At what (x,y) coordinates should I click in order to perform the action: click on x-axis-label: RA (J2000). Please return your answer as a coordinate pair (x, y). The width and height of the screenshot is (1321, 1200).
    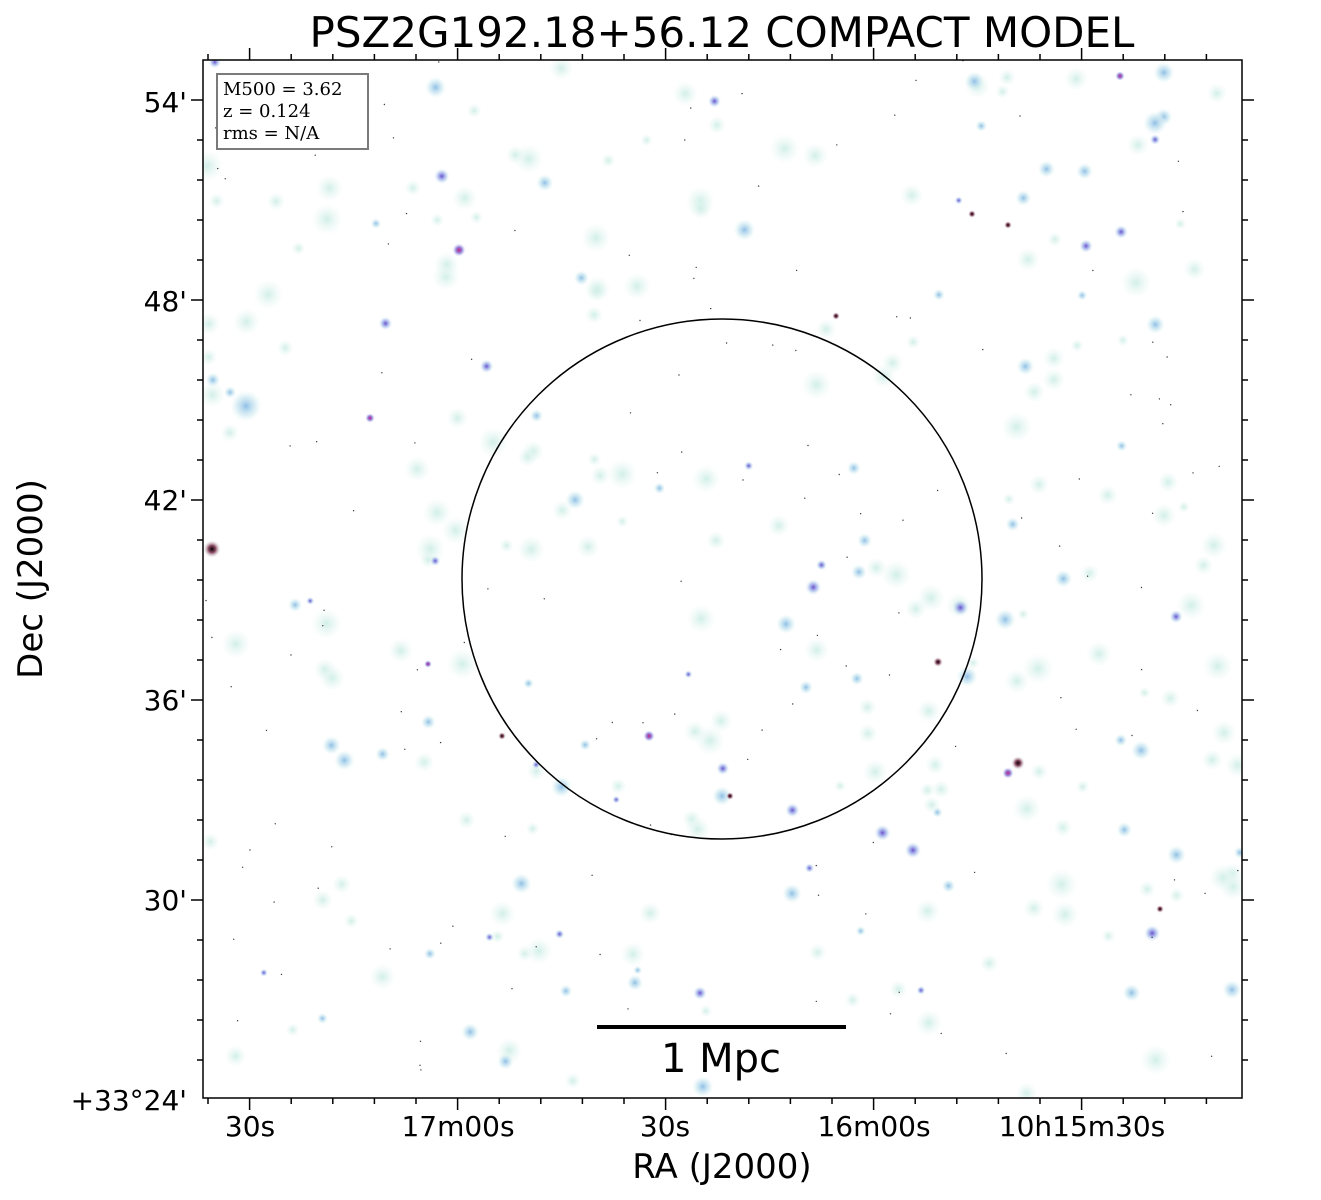
    Looking at the image, I should click on (721, 1167).